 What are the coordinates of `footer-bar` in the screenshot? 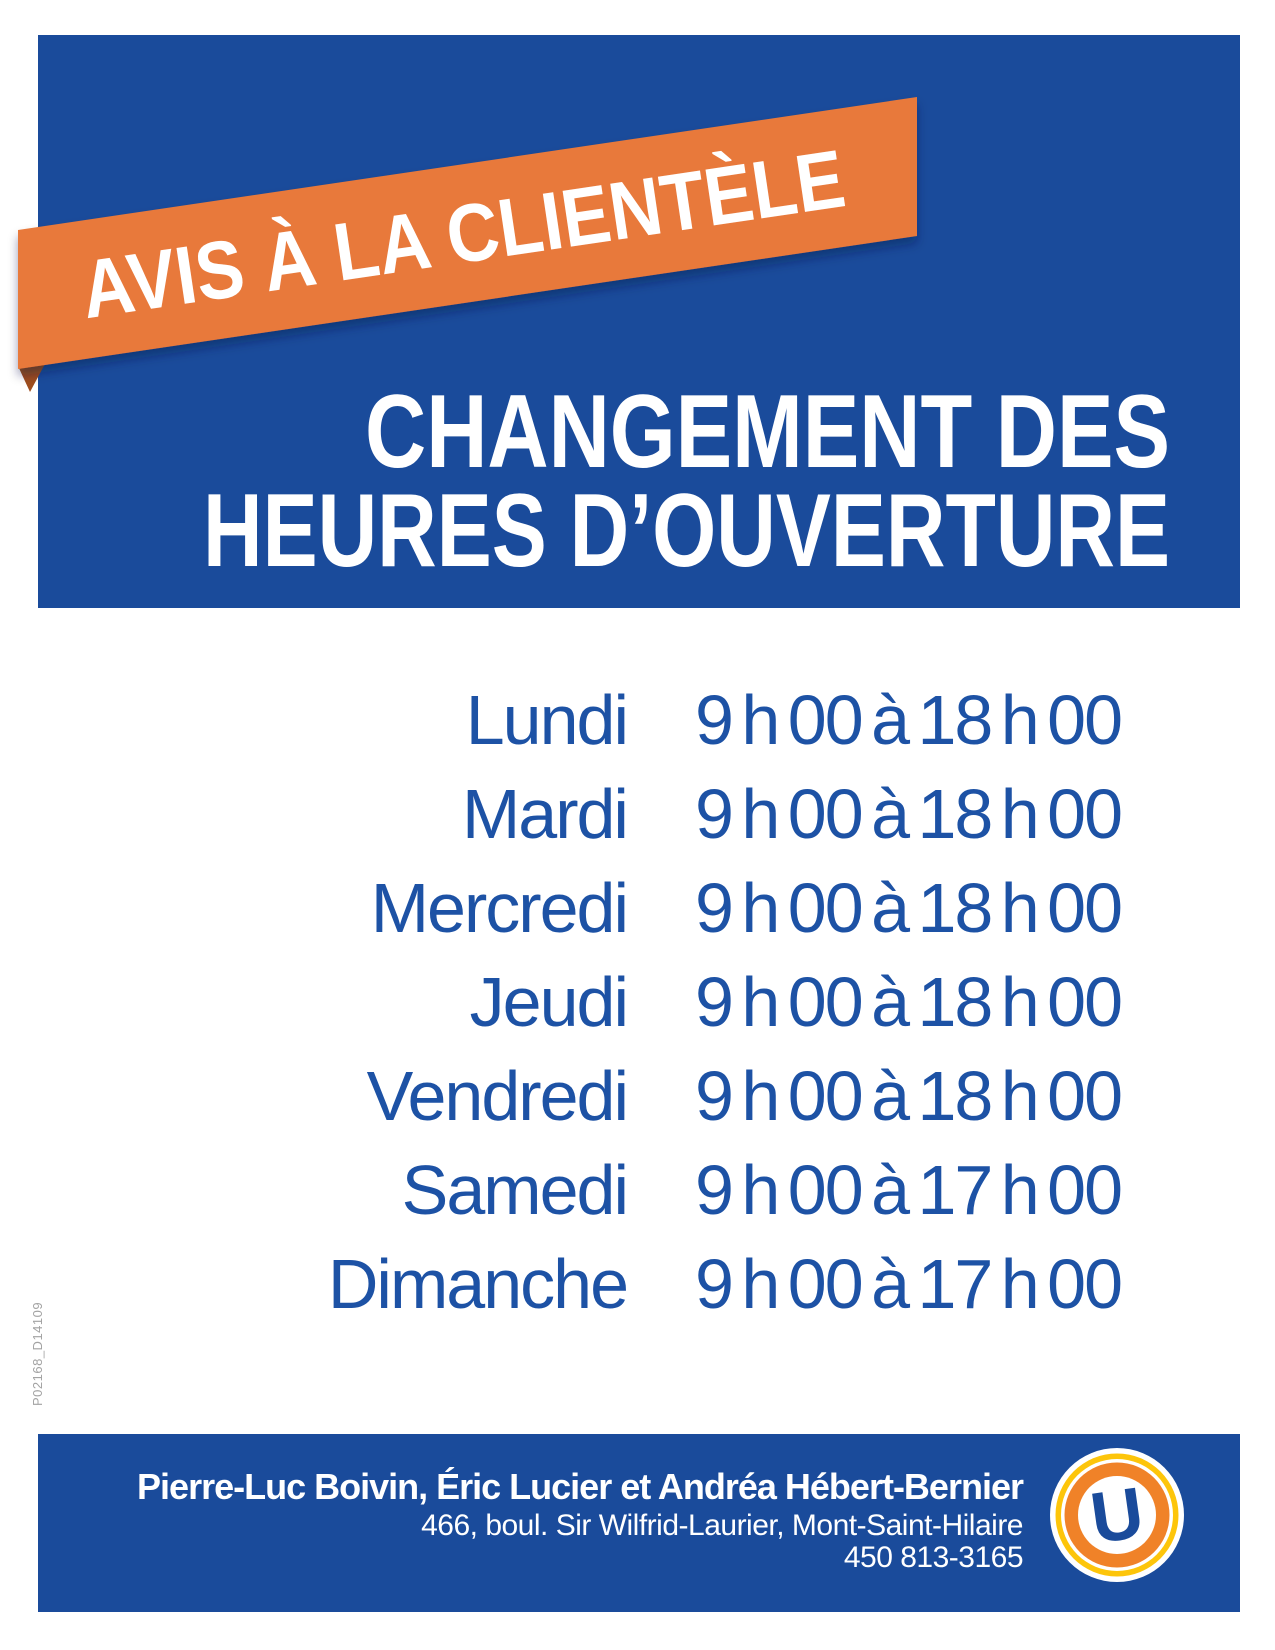 It's located at (639, 1523).